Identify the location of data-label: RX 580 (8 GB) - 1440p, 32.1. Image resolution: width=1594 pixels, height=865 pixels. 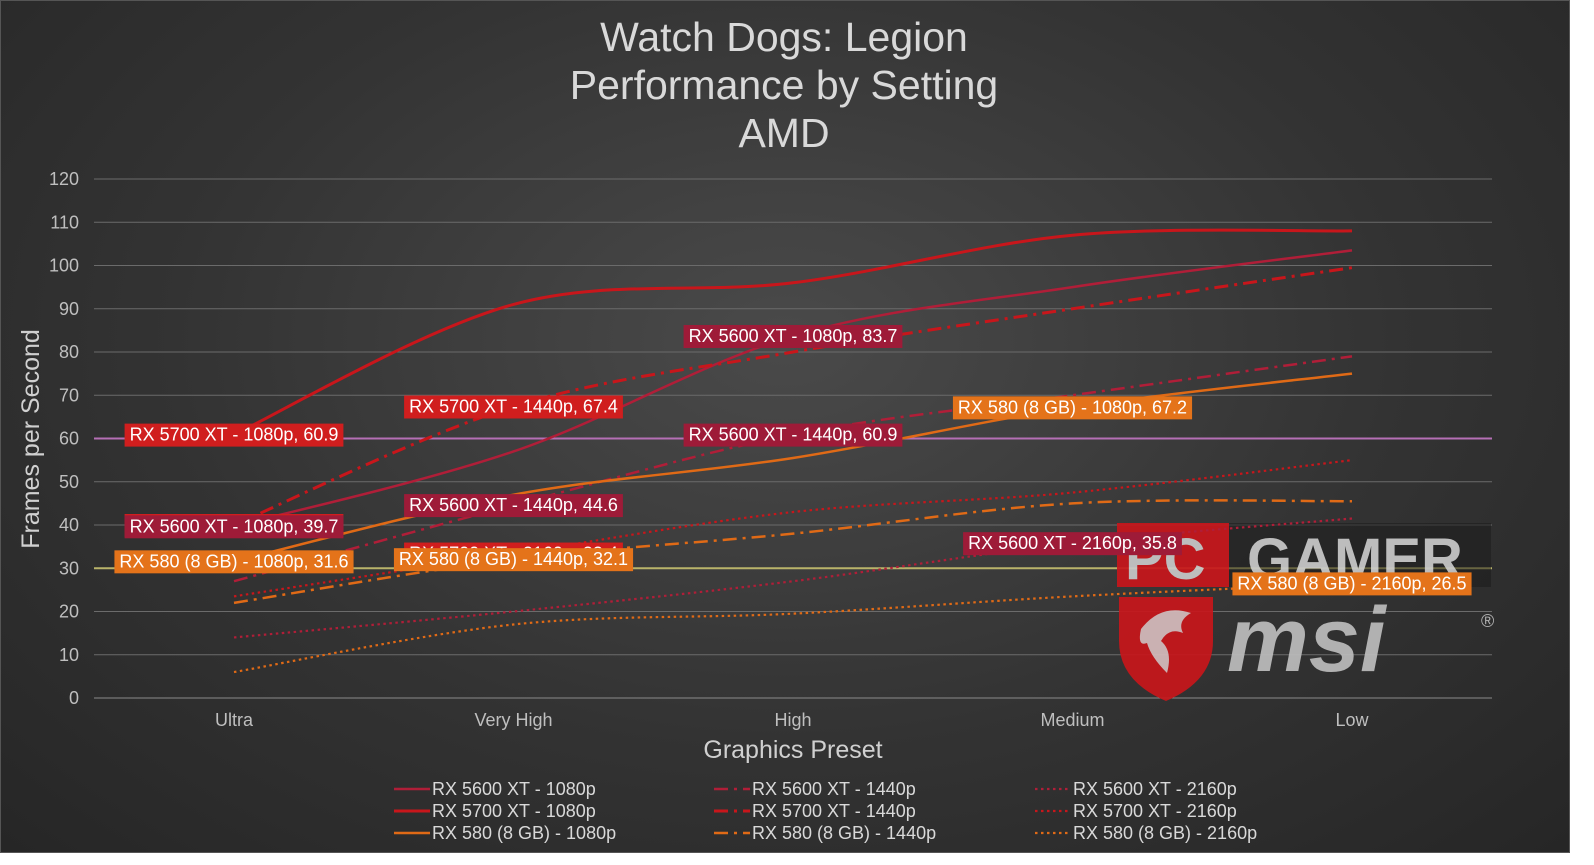
(513, 560).